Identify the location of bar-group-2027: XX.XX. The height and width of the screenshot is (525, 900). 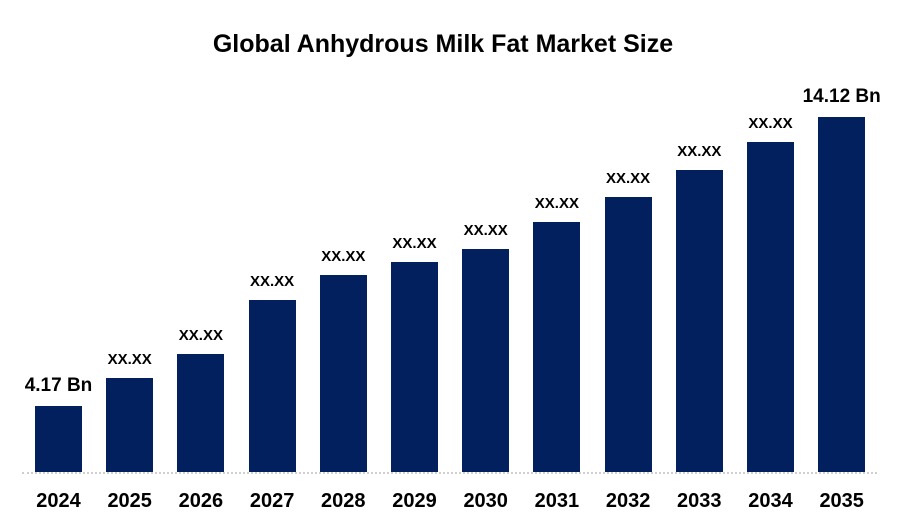
(272, 372).